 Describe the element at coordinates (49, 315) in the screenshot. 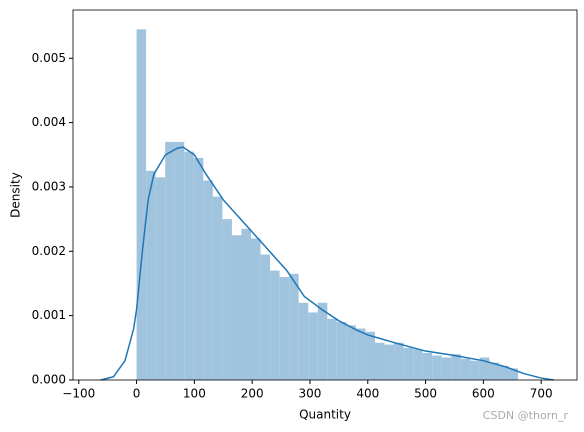

I see `y-tick-label: 0.001` at that location.